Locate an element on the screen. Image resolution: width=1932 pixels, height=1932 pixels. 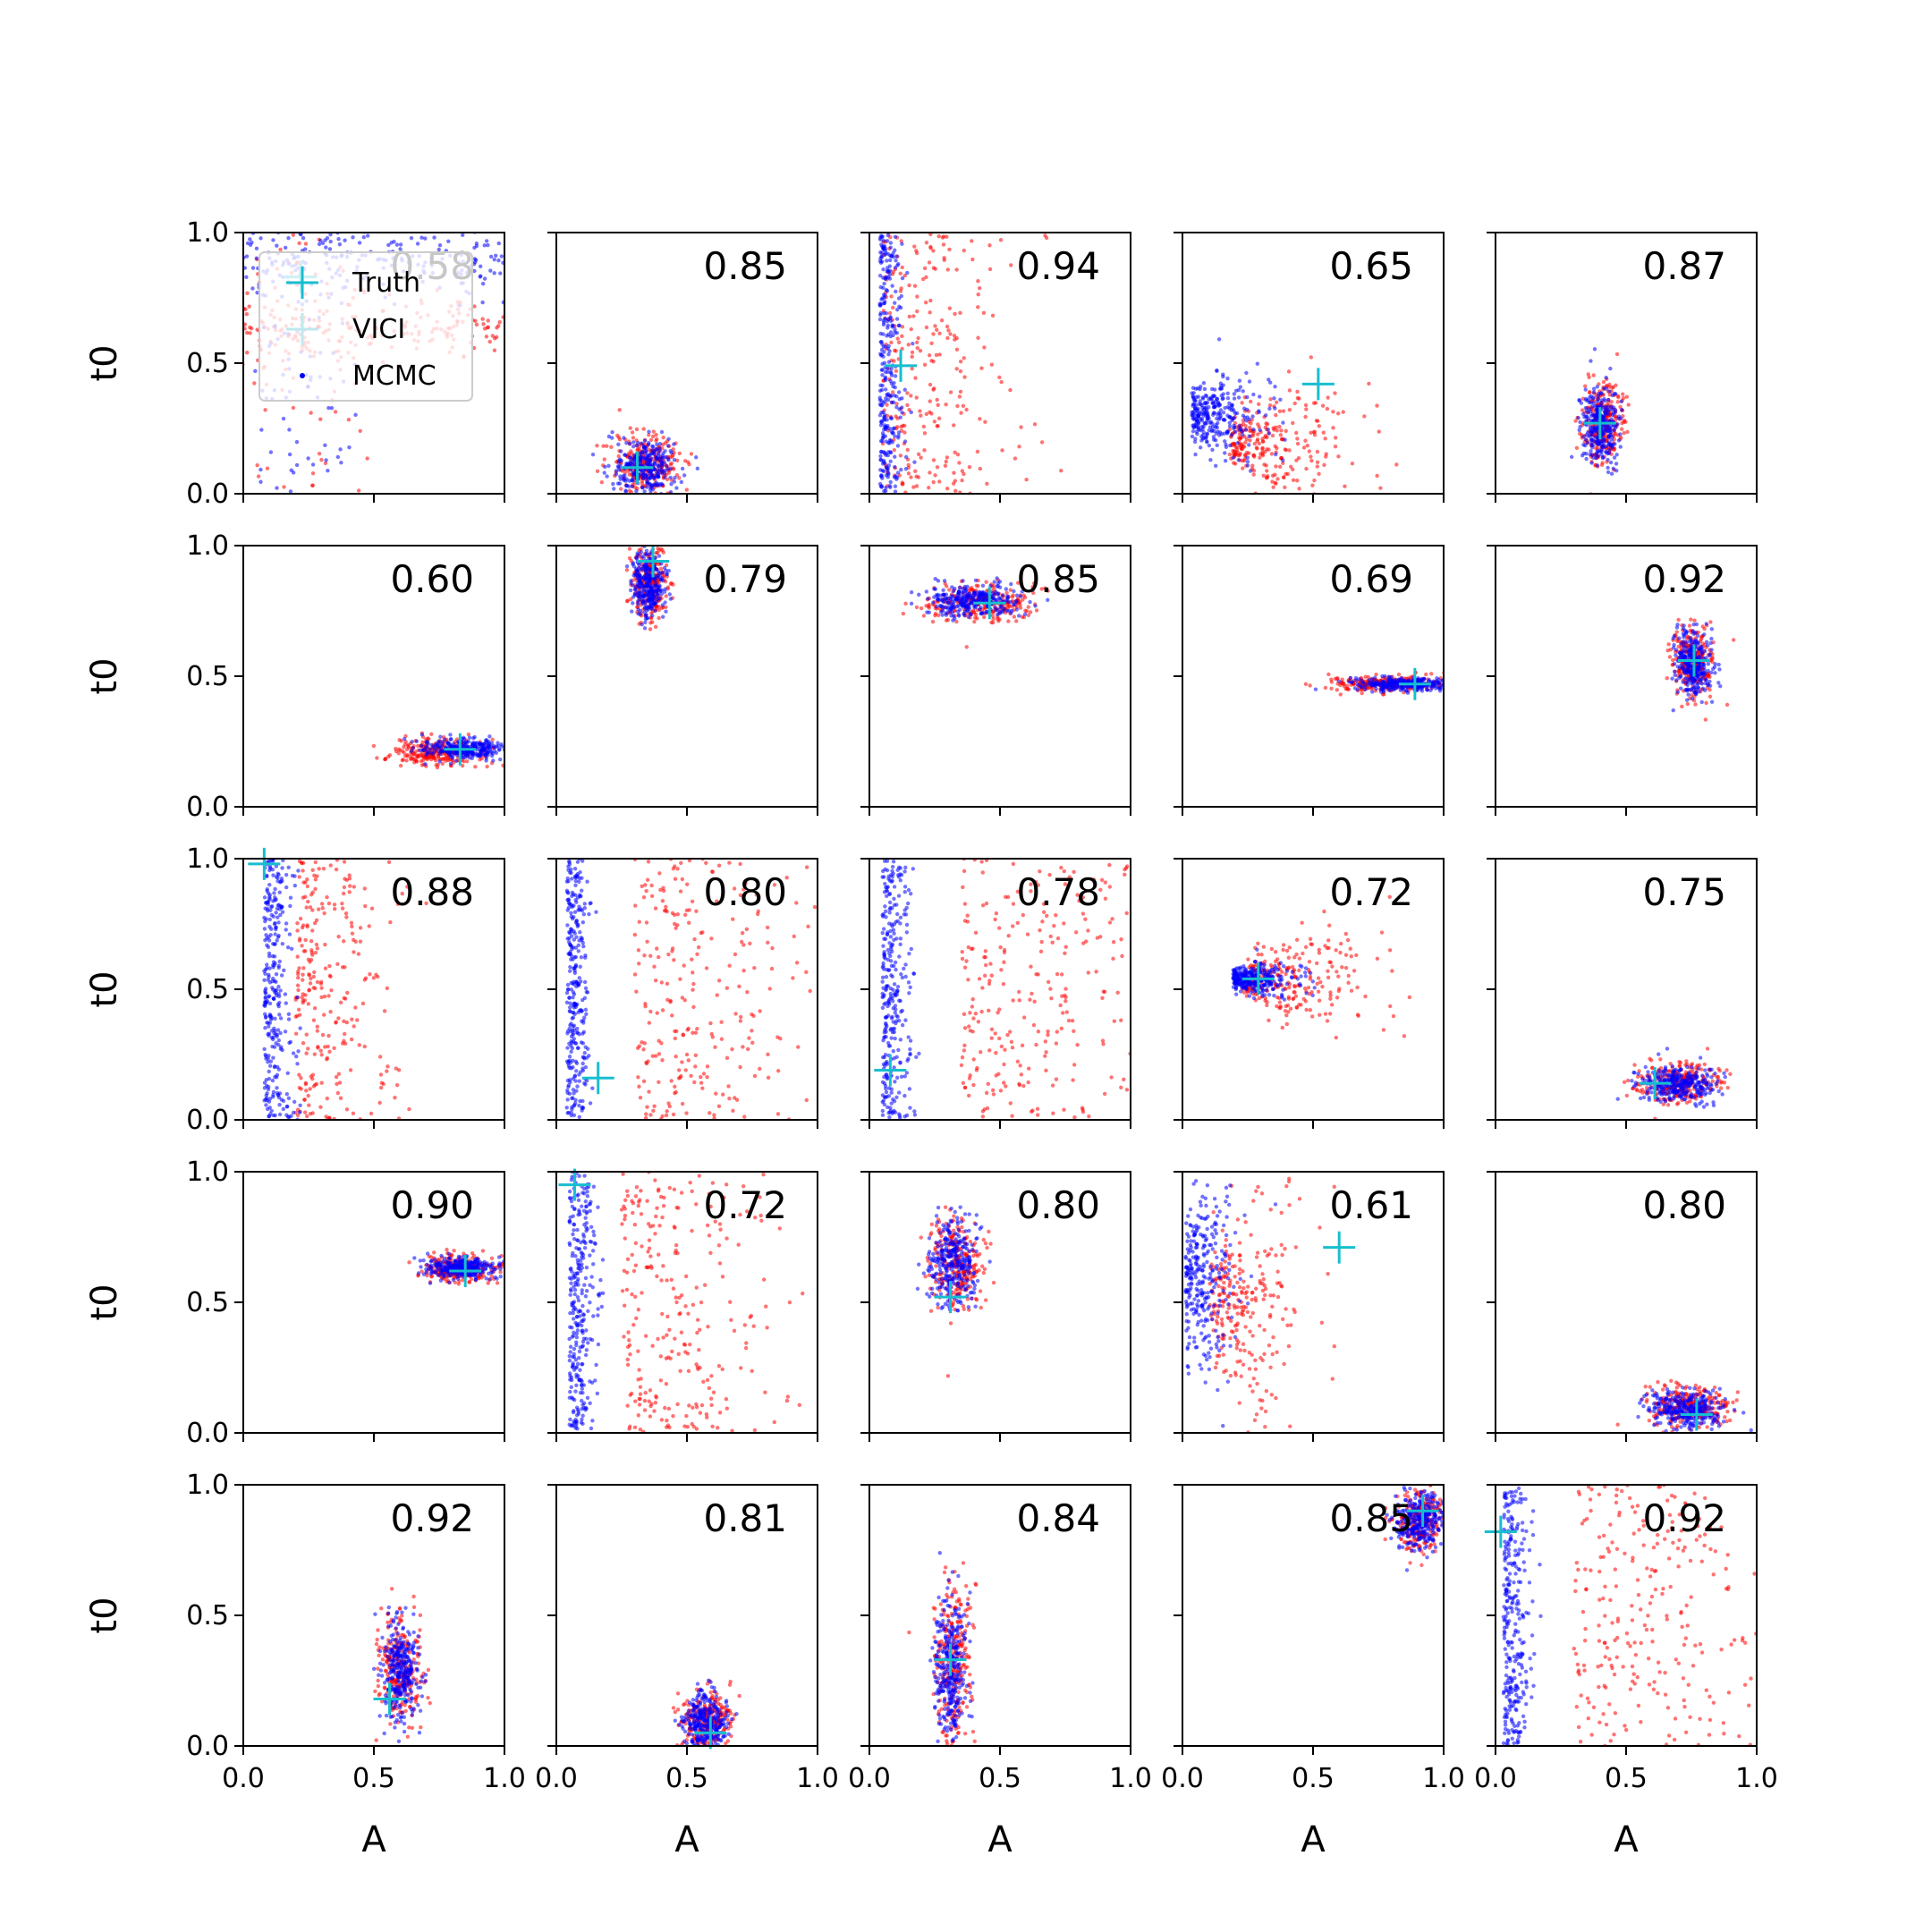
y-tick-label: 1.0 is located at coordinates (207, 233).